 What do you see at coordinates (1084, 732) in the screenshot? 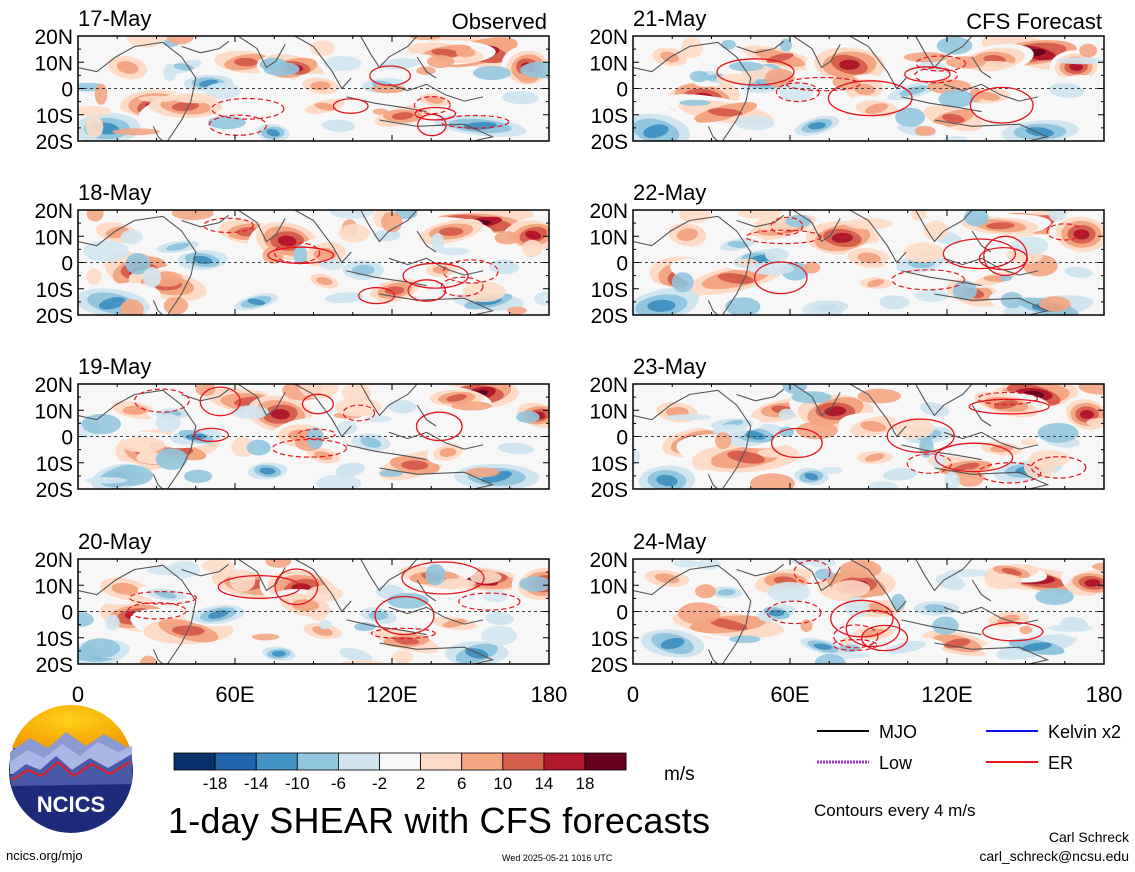
I see `legend-label: Kelvin x2` at bounding box center [1084, 732].